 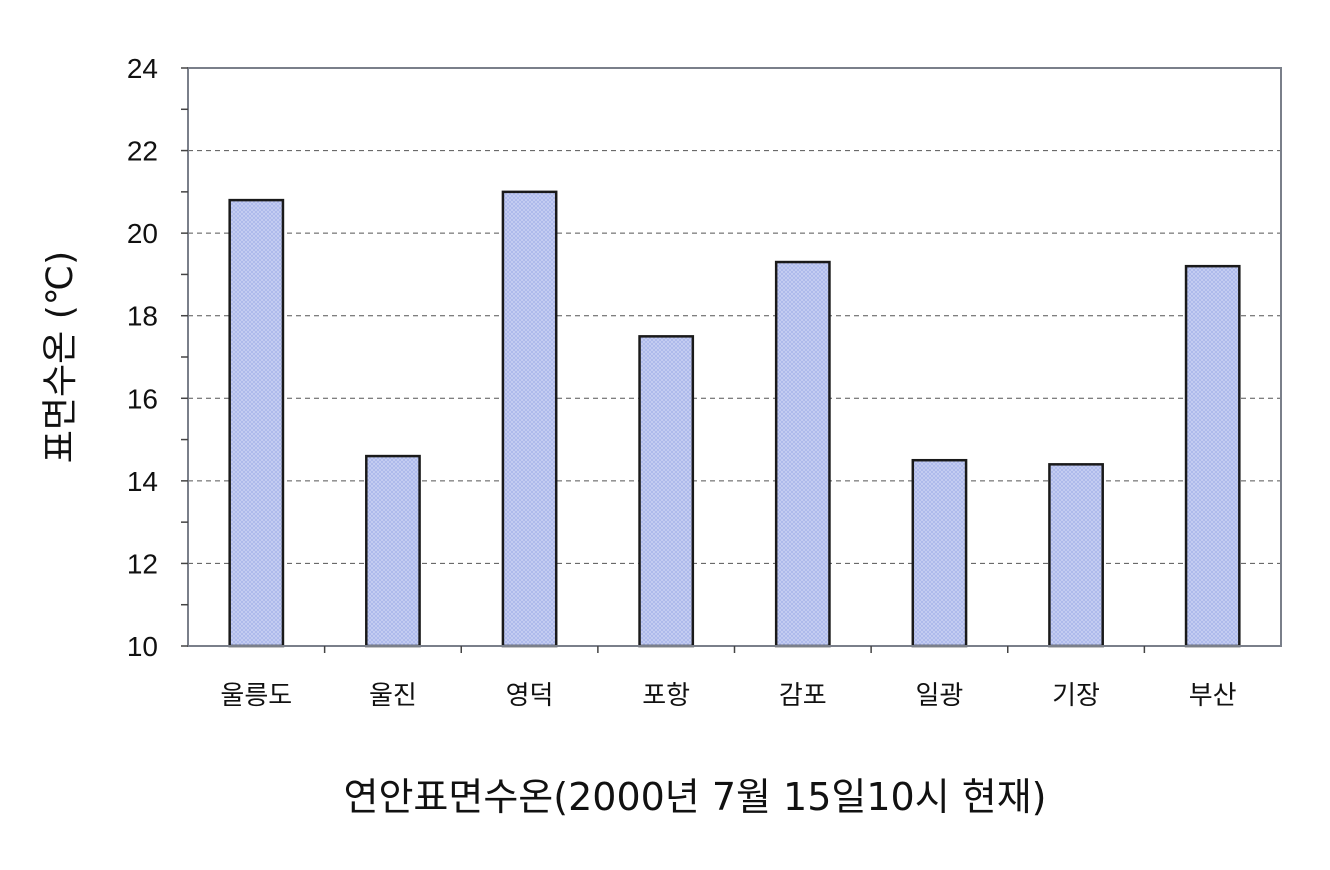 I want to click on y-axis-title: 표면수온 (℃), so click(x=60, y=357).